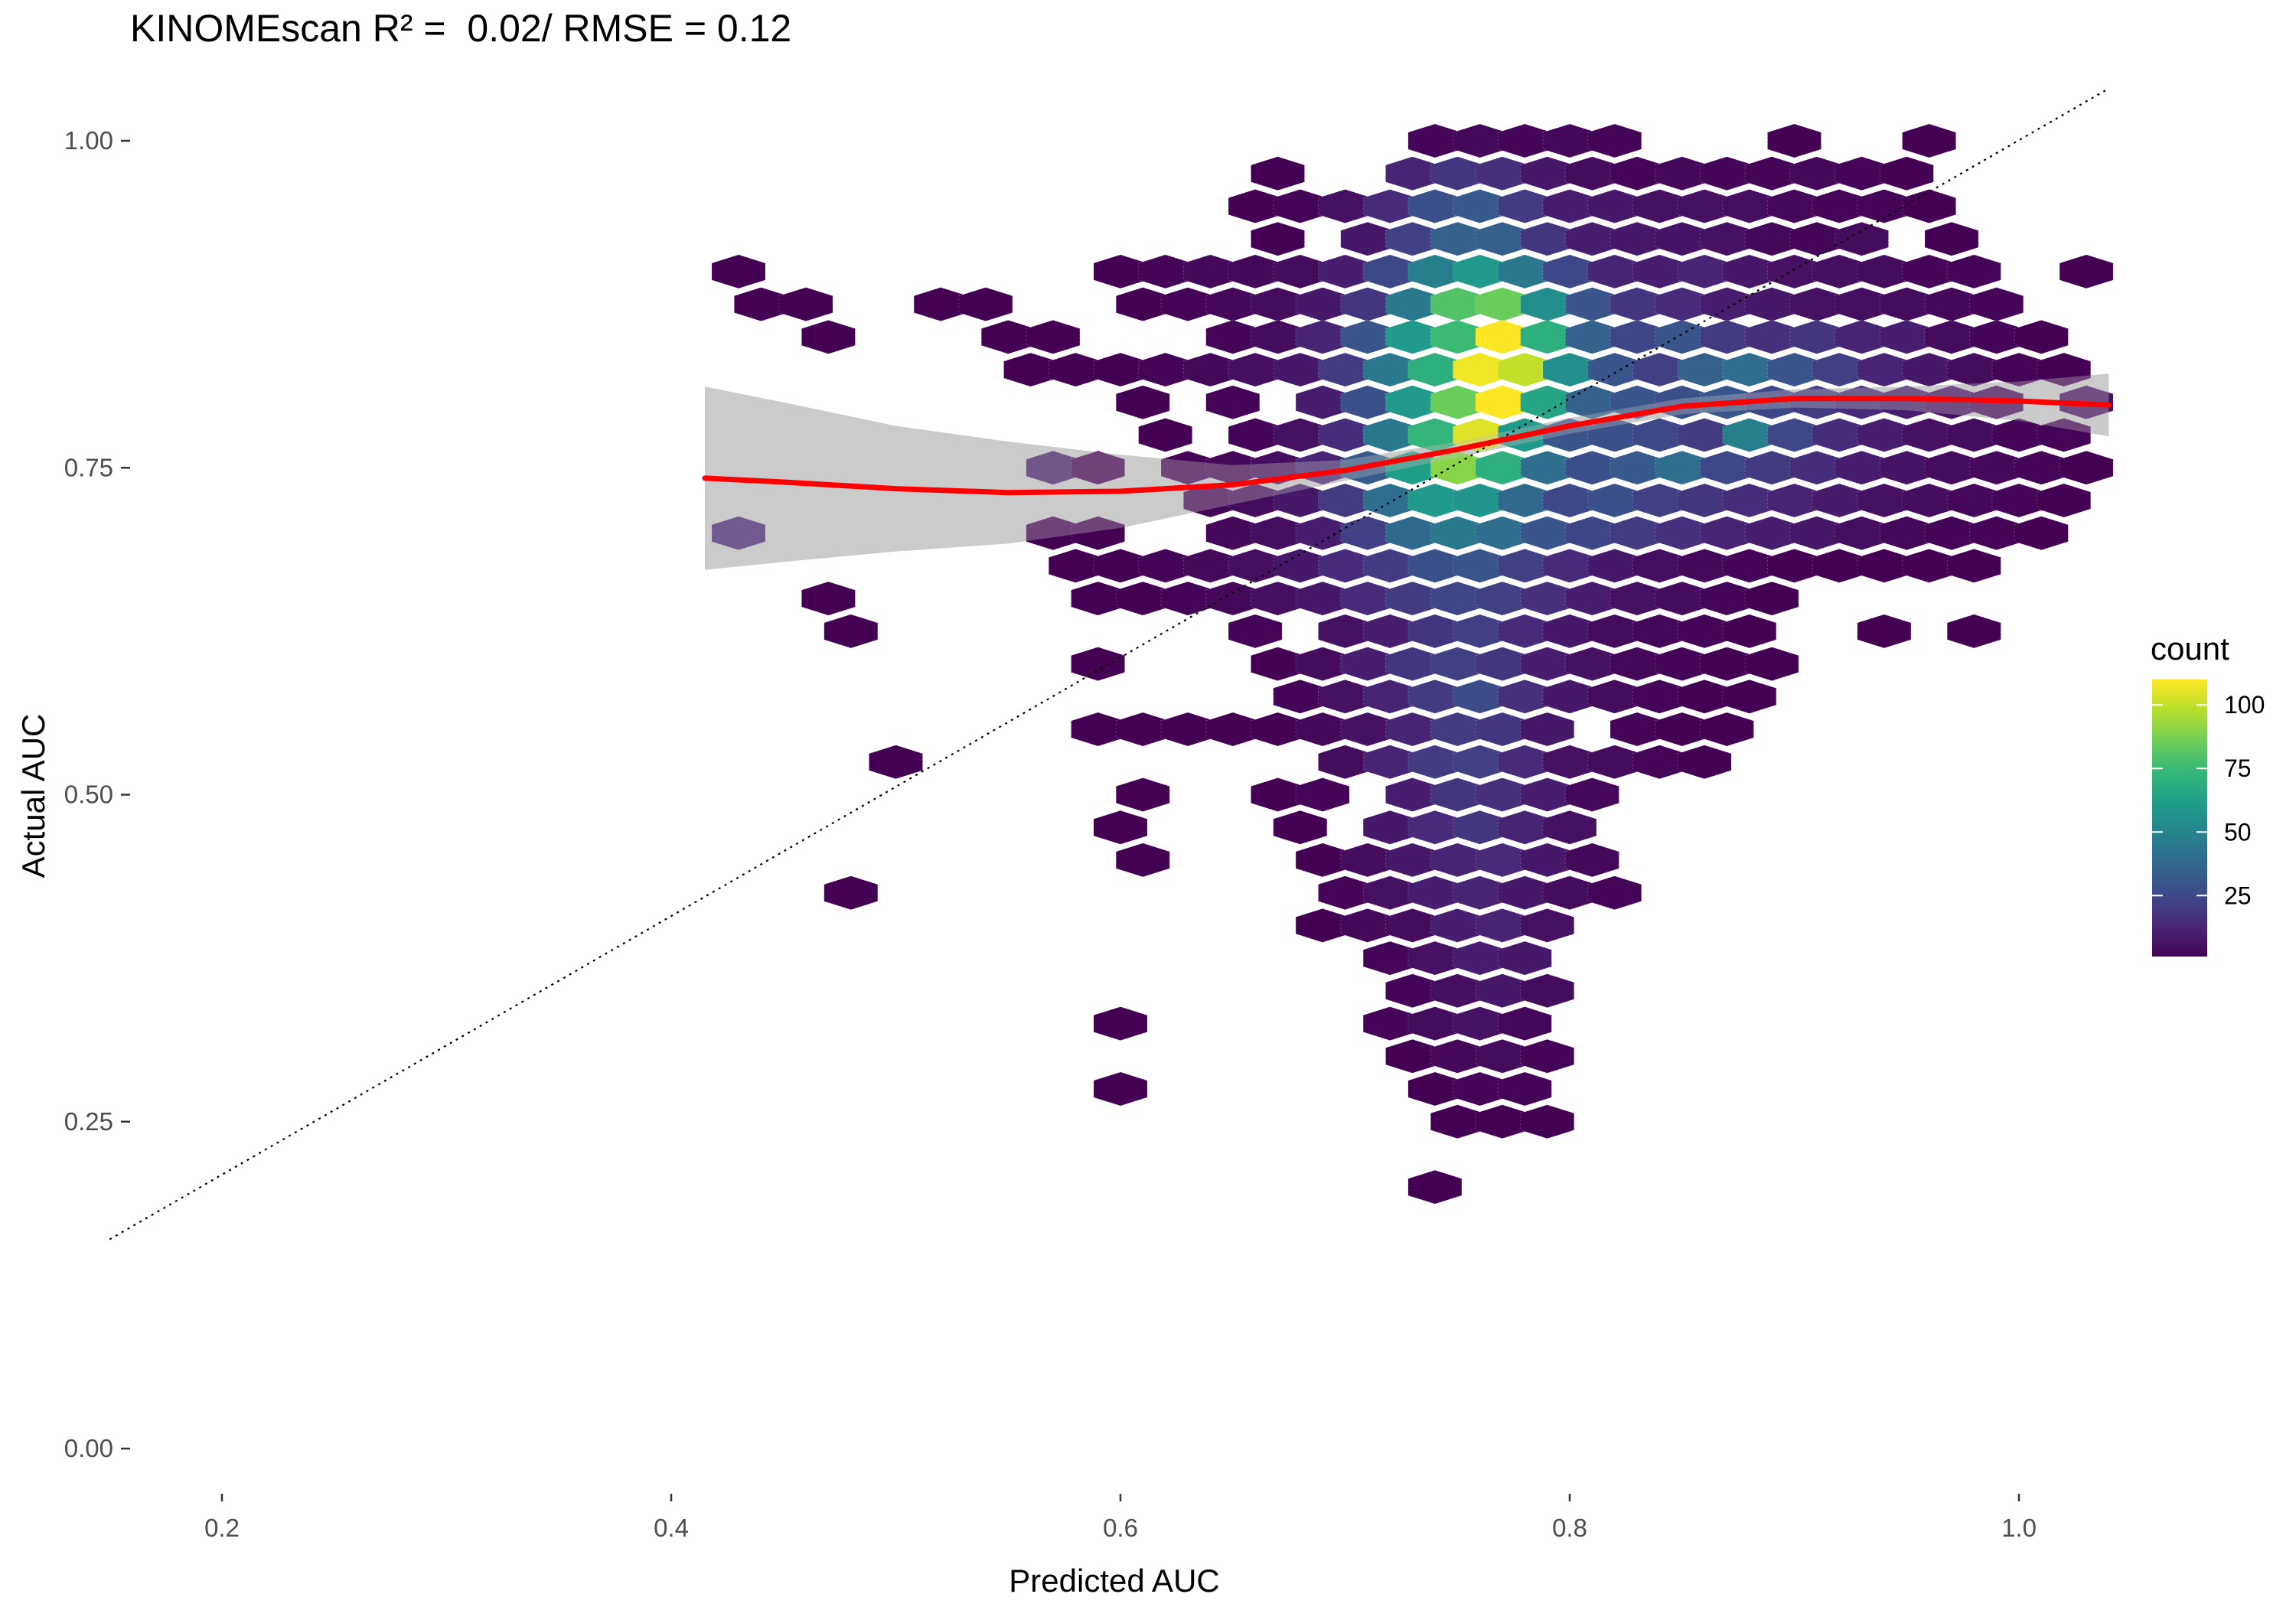  What do you see at coordinates (2244, 705) in the screenshot?
I see `legend-tick-label: 100` at bounding box center [2244, 705].